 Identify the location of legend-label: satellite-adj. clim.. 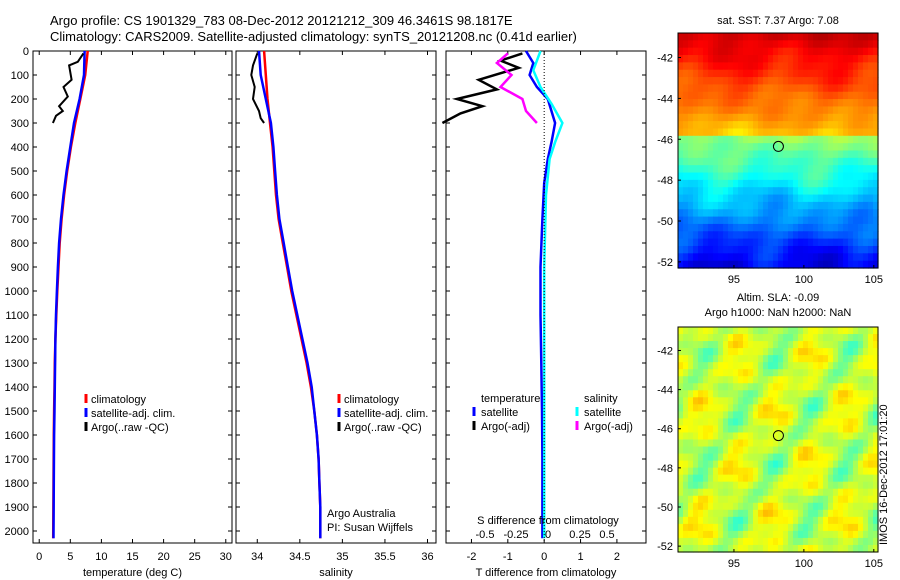
(386, 414).